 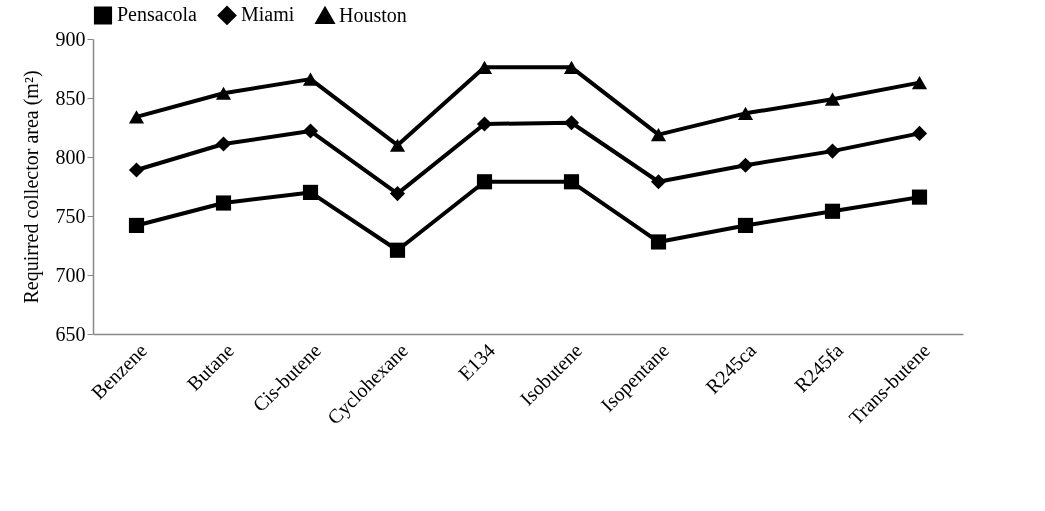 I want to click on y-tick-label: 700, so click(x=70, y=274).